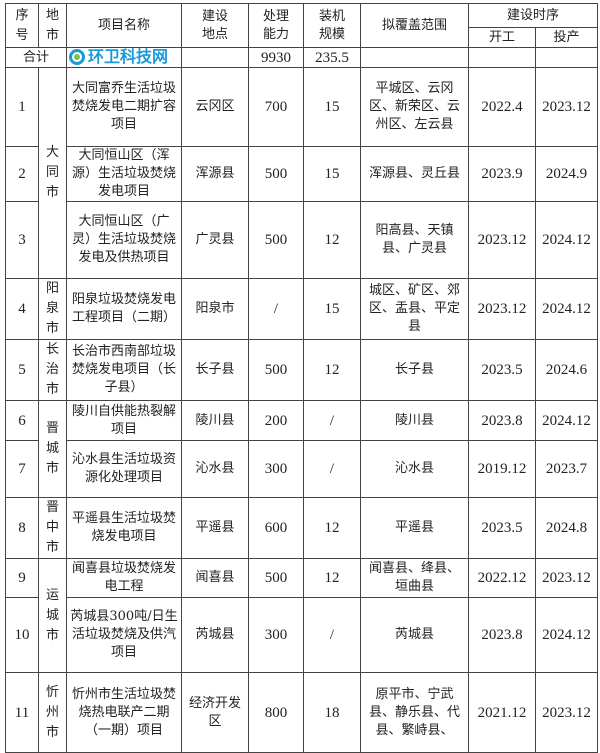 The image size is (600, 753). I want to click on total-row: 合计 环卫科技网 9930 235.5, so click(302, 57).